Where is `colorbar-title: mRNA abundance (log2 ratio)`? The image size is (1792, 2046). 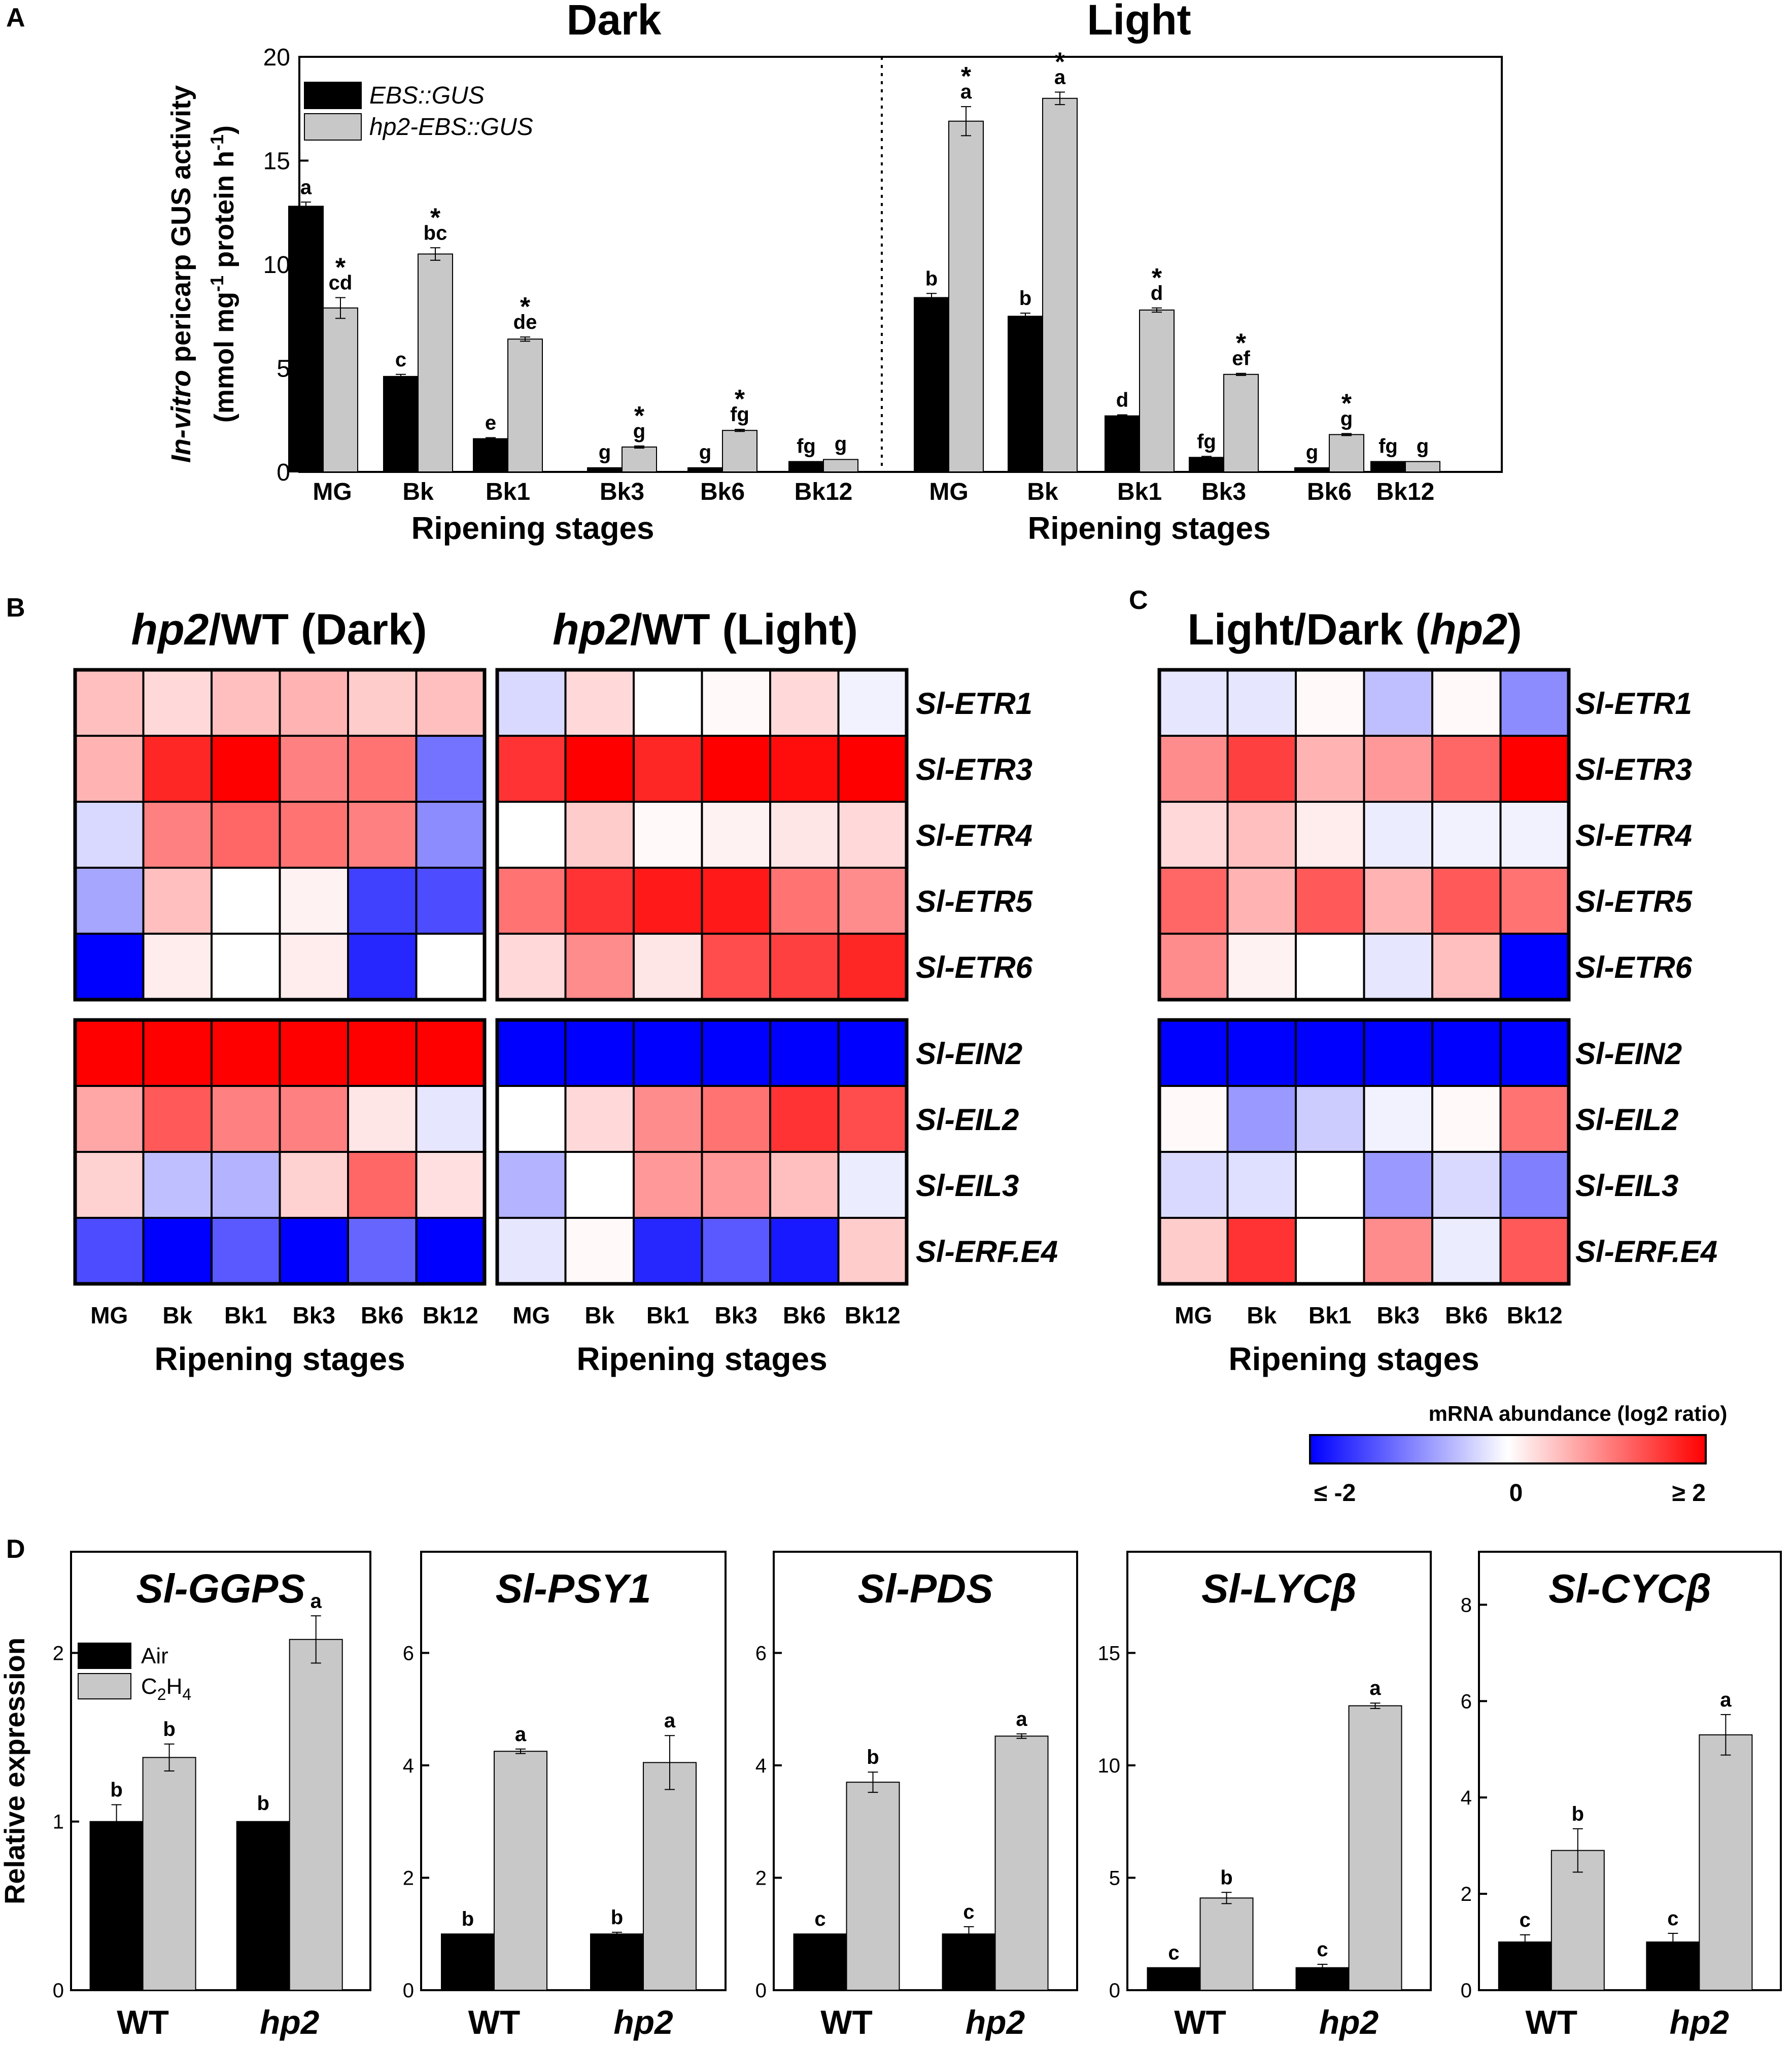
colorbar-title: mRNA abundance (log2 ratio) is located at coordinates (1578, 1413).